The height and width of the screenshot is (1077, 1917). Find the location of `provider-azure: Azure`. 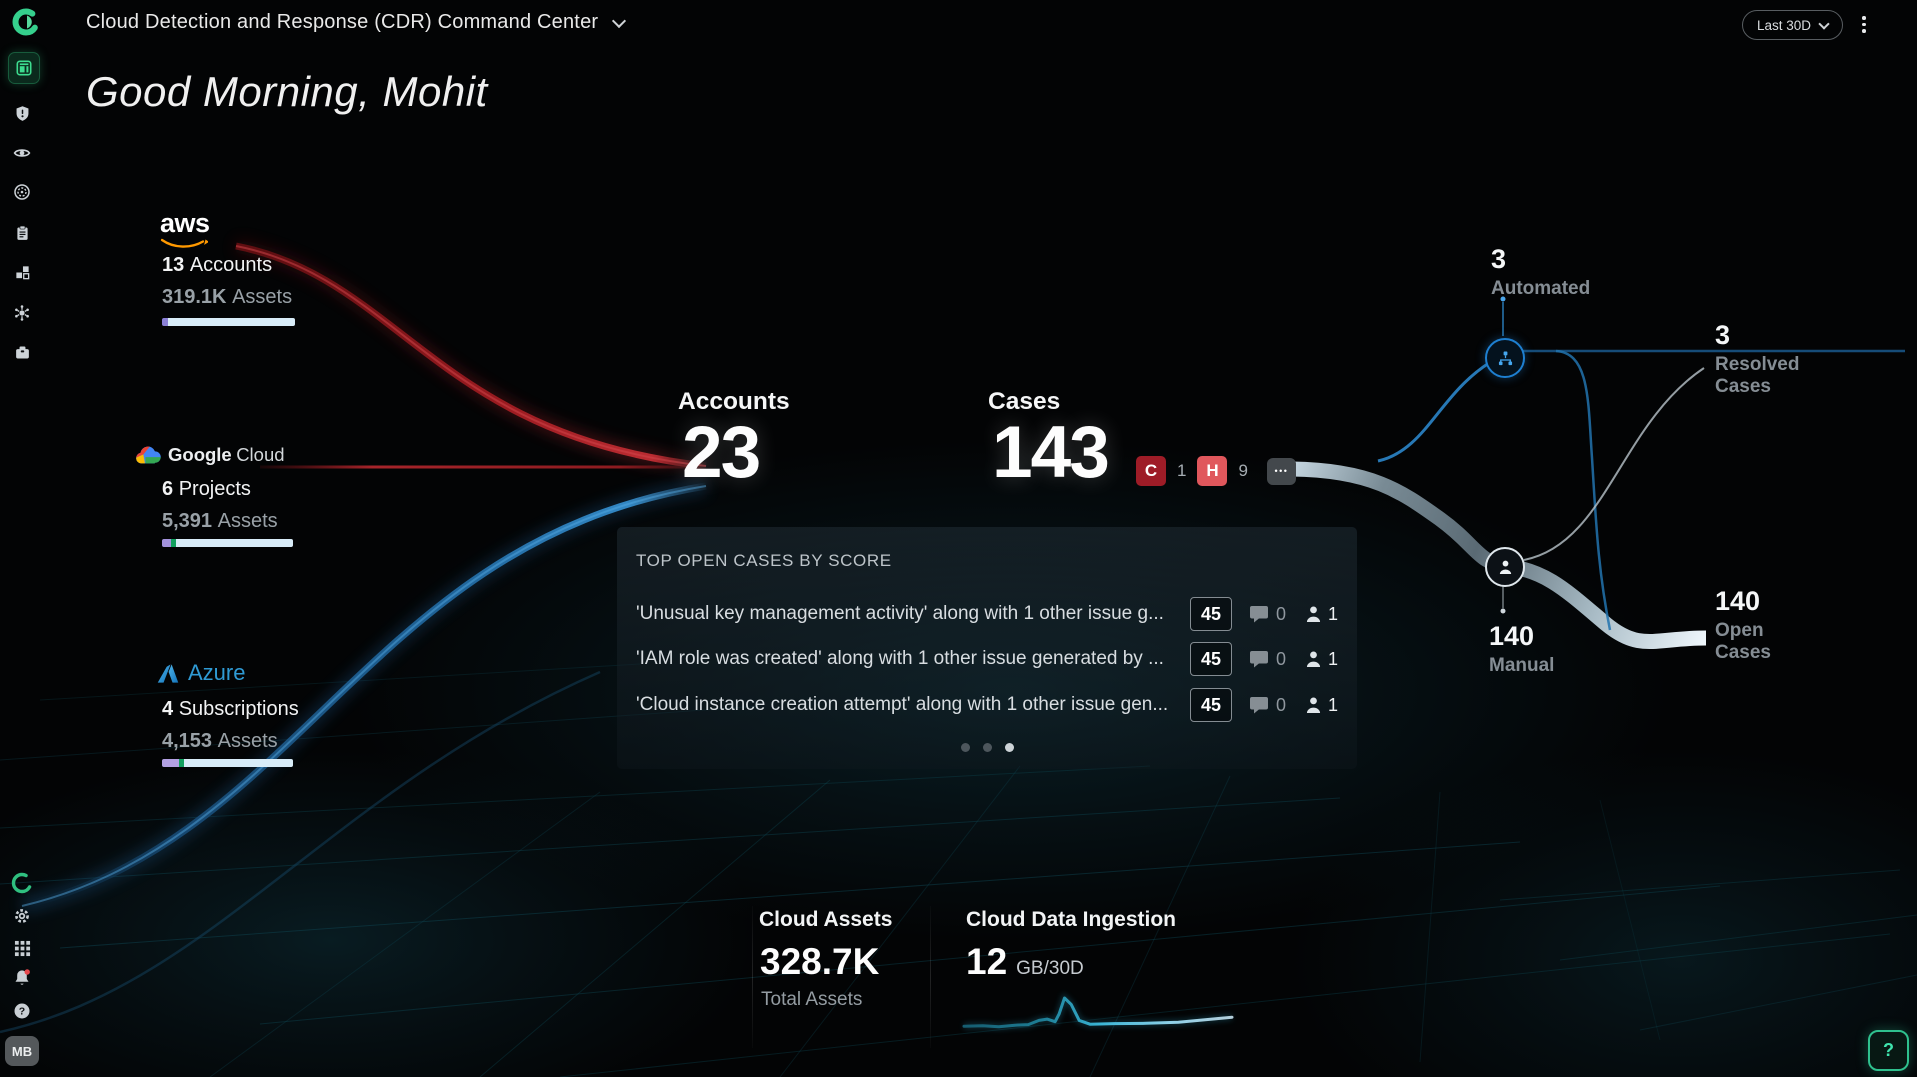

provider-azure: Azure is located at coordinates (200, 673).